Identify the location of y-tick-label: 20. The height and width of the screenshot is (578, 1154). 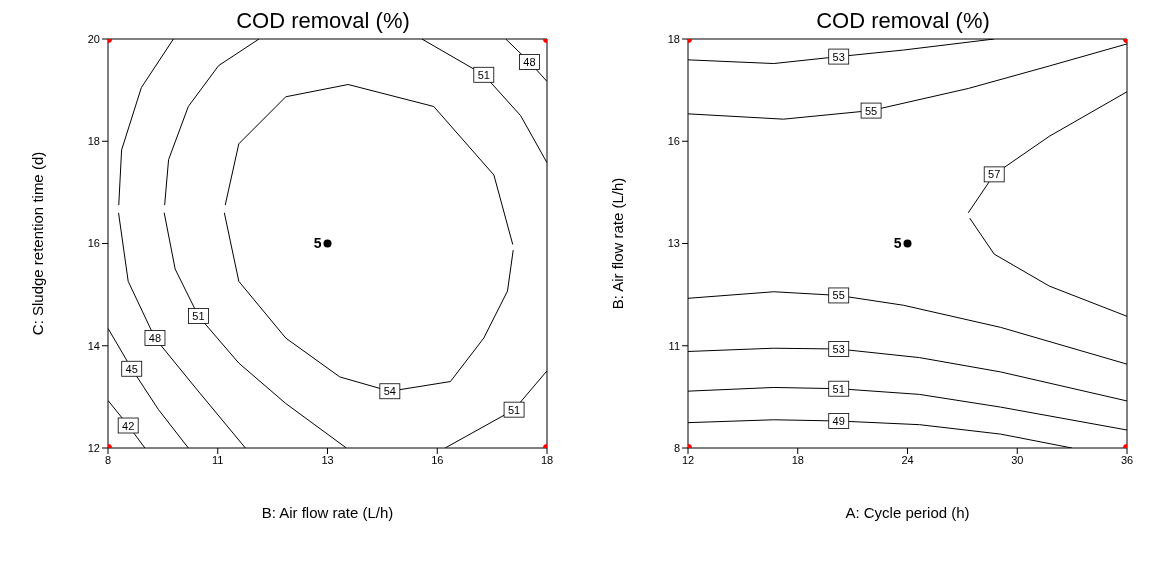
(93, 38).